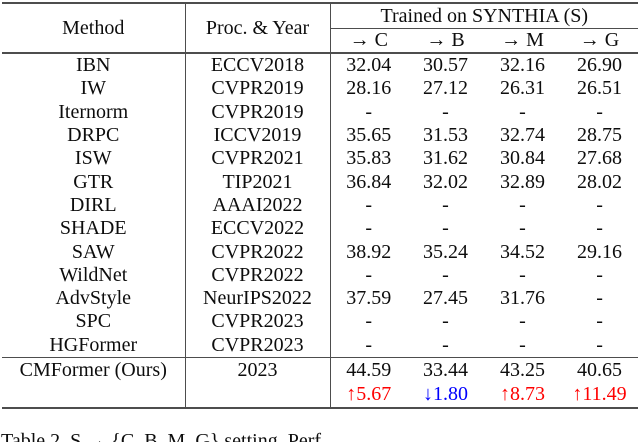 The width and height of the screenshot is (640, 442). I want to click on proc-cell: ICCV2019, so click(258, 135).